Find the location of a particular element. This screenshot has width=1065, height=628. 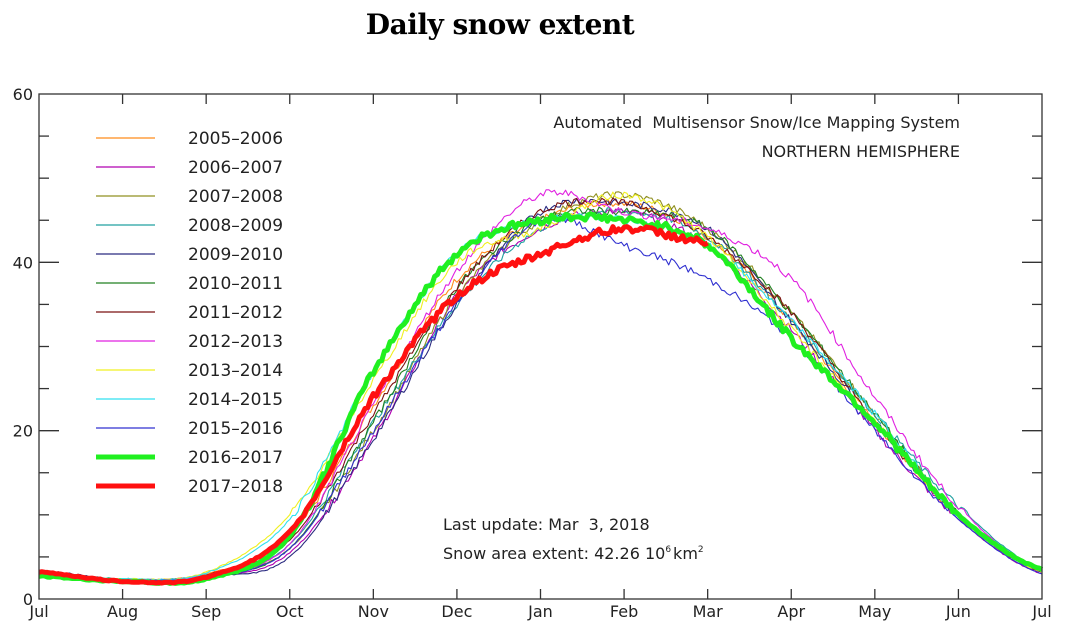

legend-item: 2010–2011 is located at coordinates (189, 284).